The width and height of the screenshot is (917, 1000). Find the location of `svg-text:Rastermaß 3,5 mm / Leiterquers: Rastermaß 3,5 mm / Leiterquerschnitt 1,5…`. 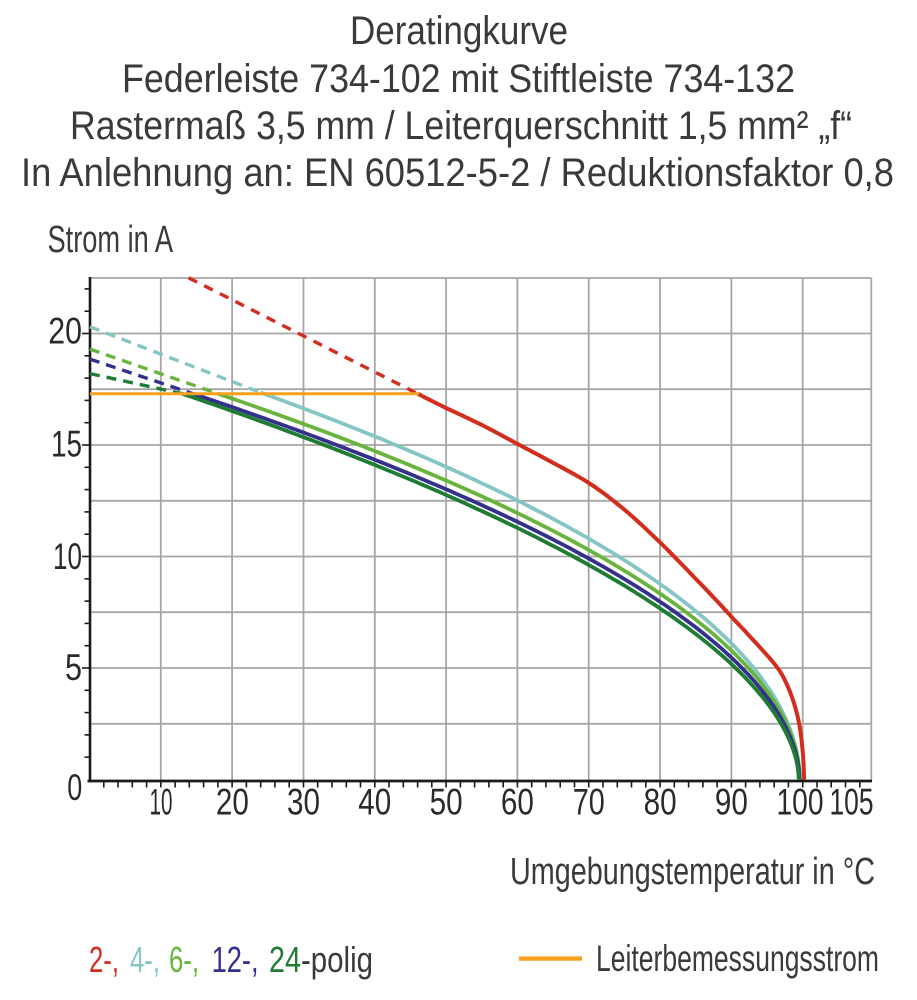

svg-text:Rastermaß 3,5 mm / Leiterquers: Rastermaß 3,5 mm / Leiterquerschnitt 1,5… is located at coordinates (461, 126).